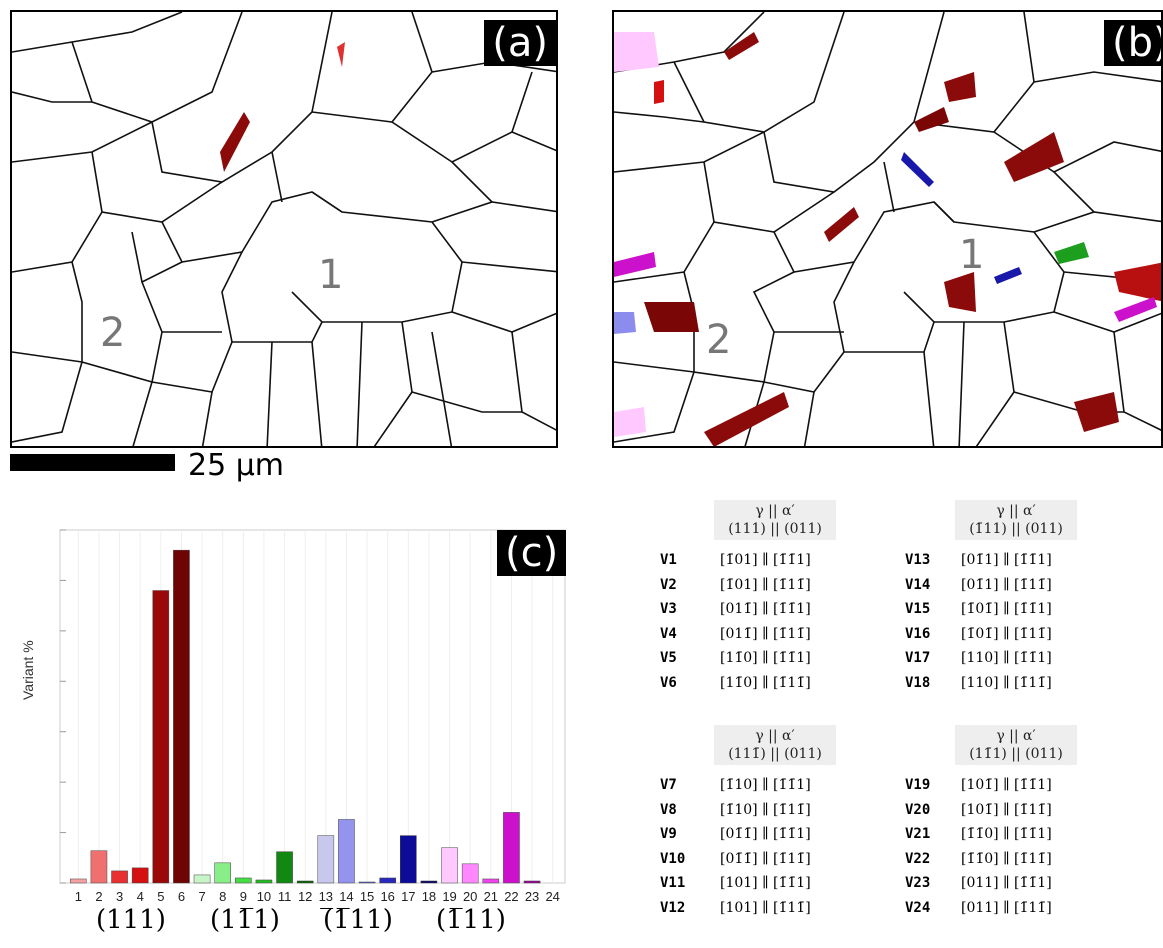 The height and width of the screenshot is (948, 1163). What do you see at coordinates (668, 809) in the screenshot?
I see `variant-name: V8` at bounding box center [668, 809].